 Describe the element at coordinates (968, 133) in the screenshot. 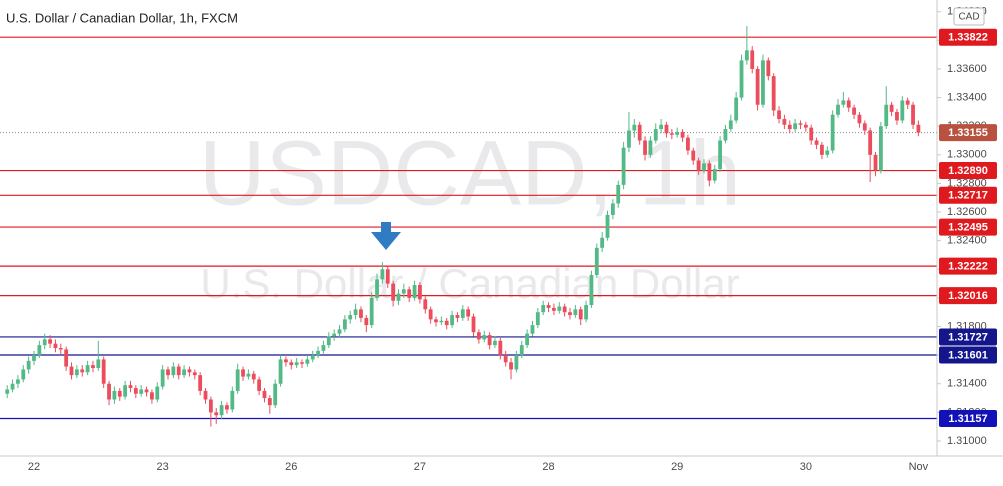

I see `level-label: 1.33155` at that location.